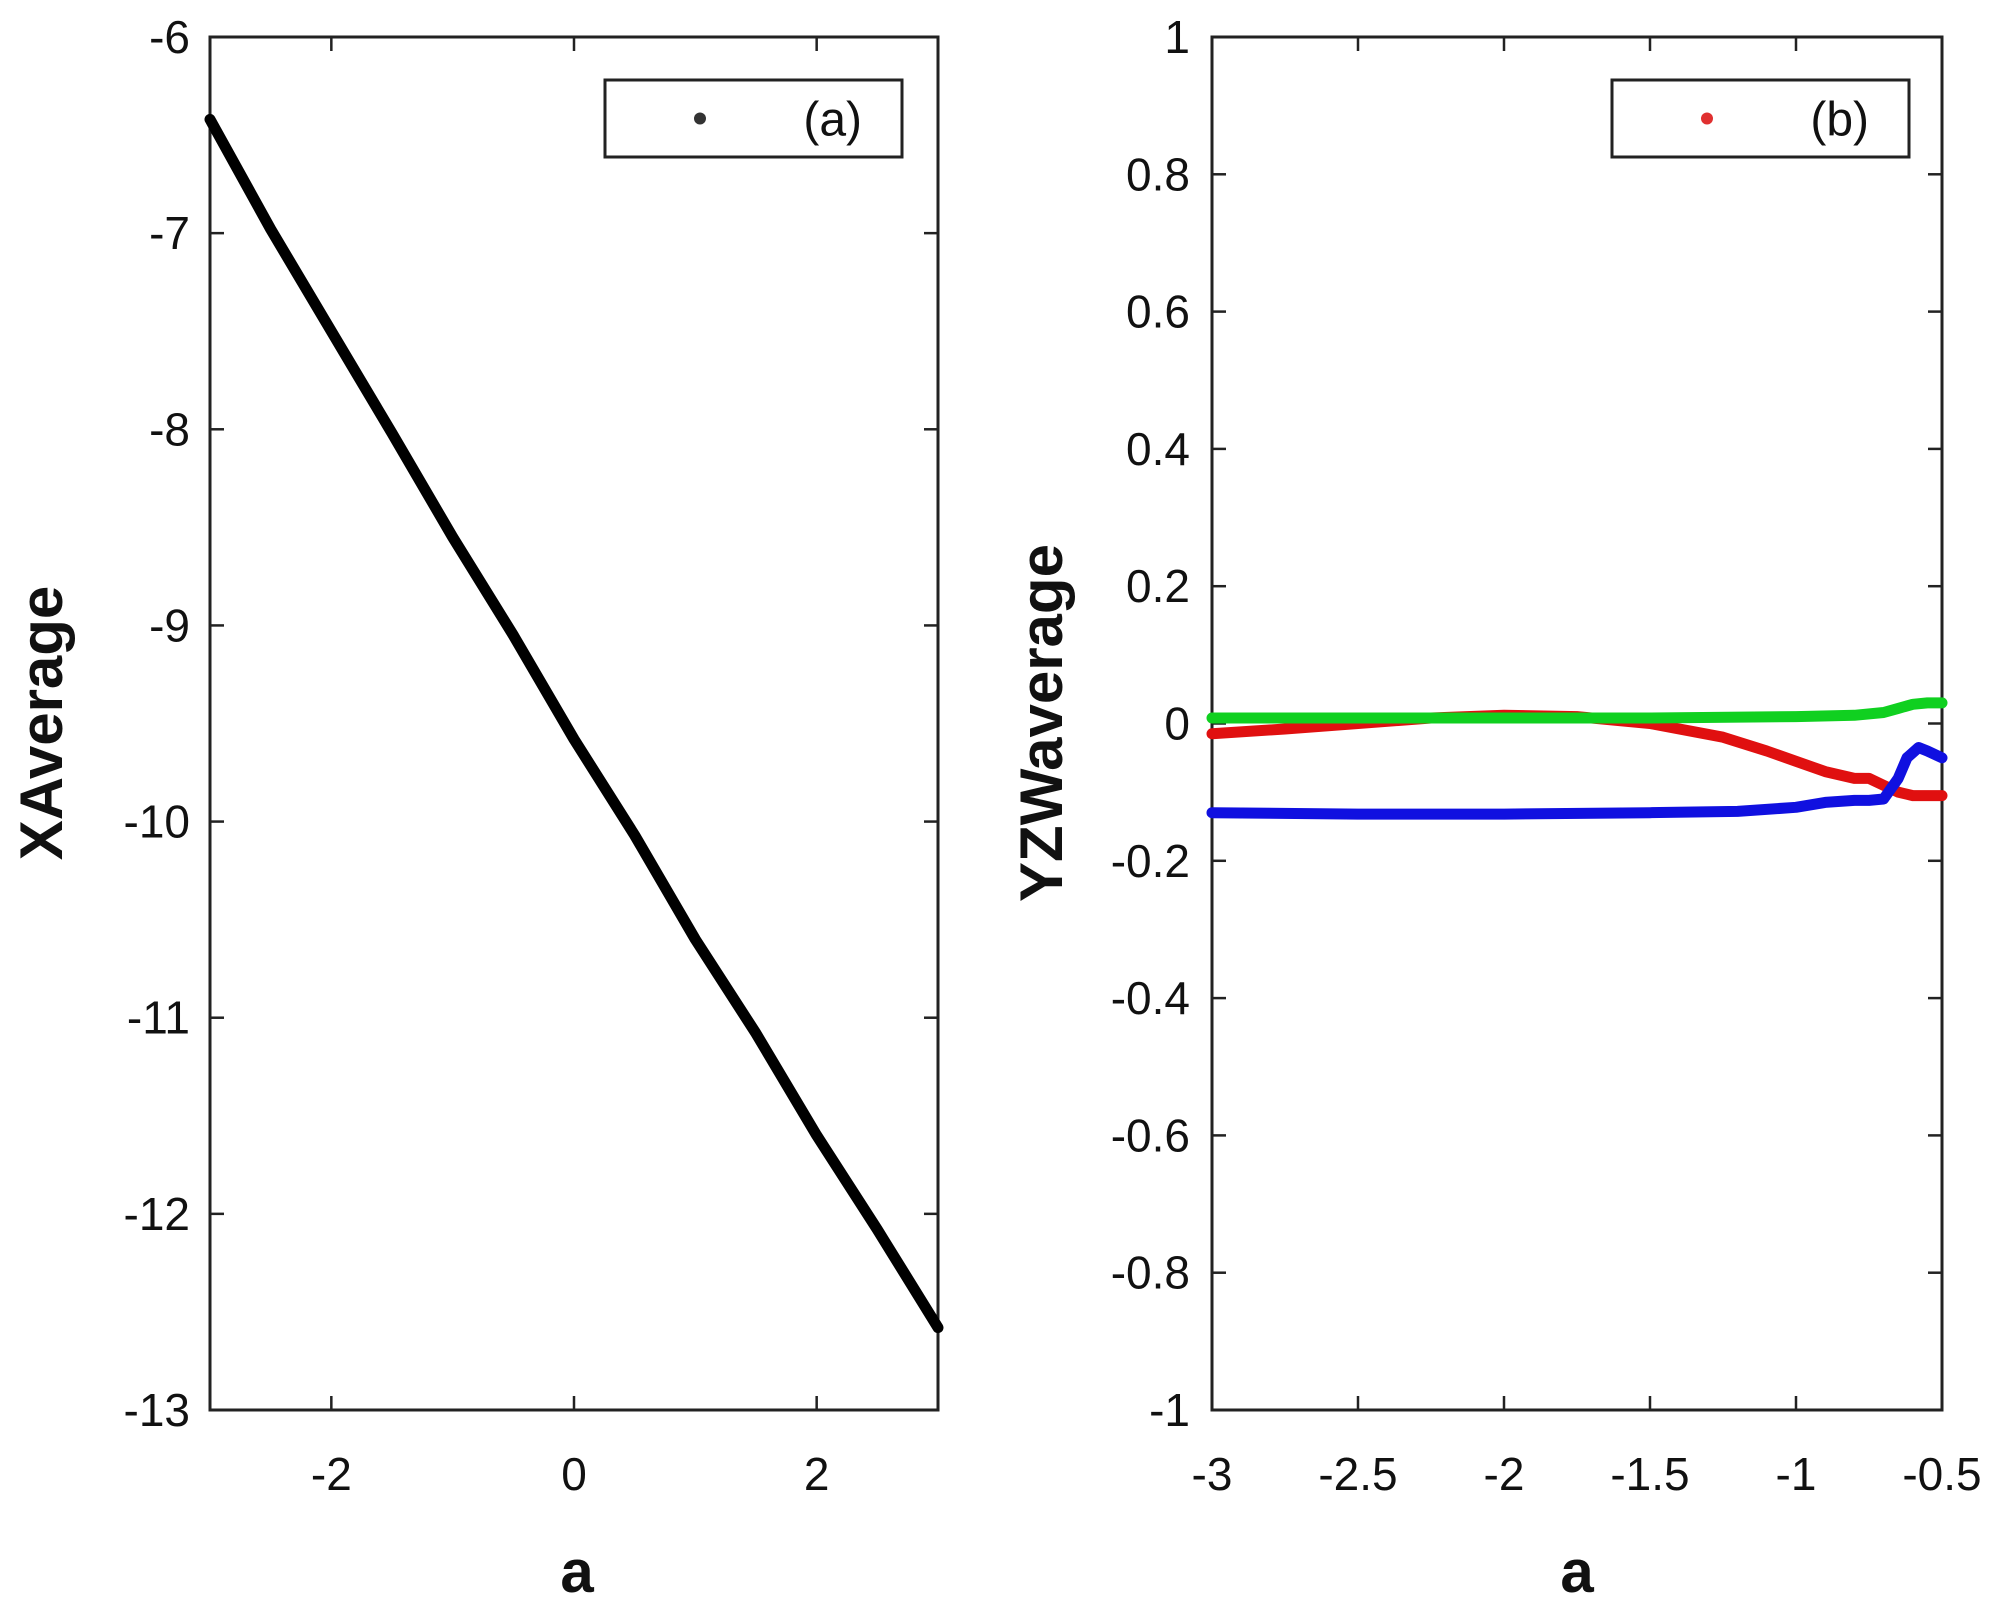  I want to click on y-tick-label: 0.6, so click(1158, 312).